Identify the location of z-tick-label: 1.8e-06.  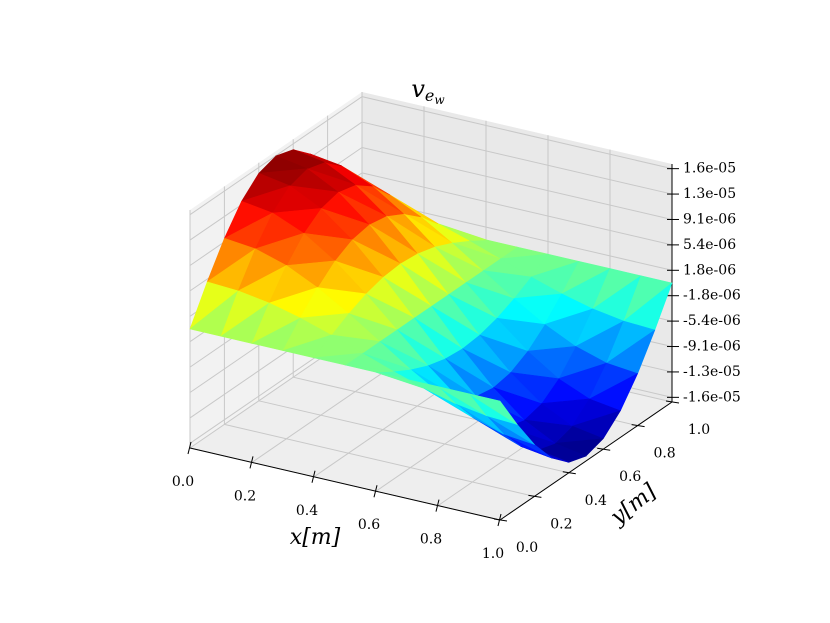
(709, 270).